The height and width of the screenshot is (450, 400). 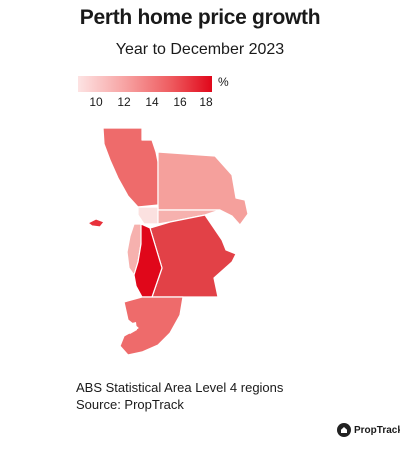 I want to click on peel-inlet, so click(x=130, y=328).